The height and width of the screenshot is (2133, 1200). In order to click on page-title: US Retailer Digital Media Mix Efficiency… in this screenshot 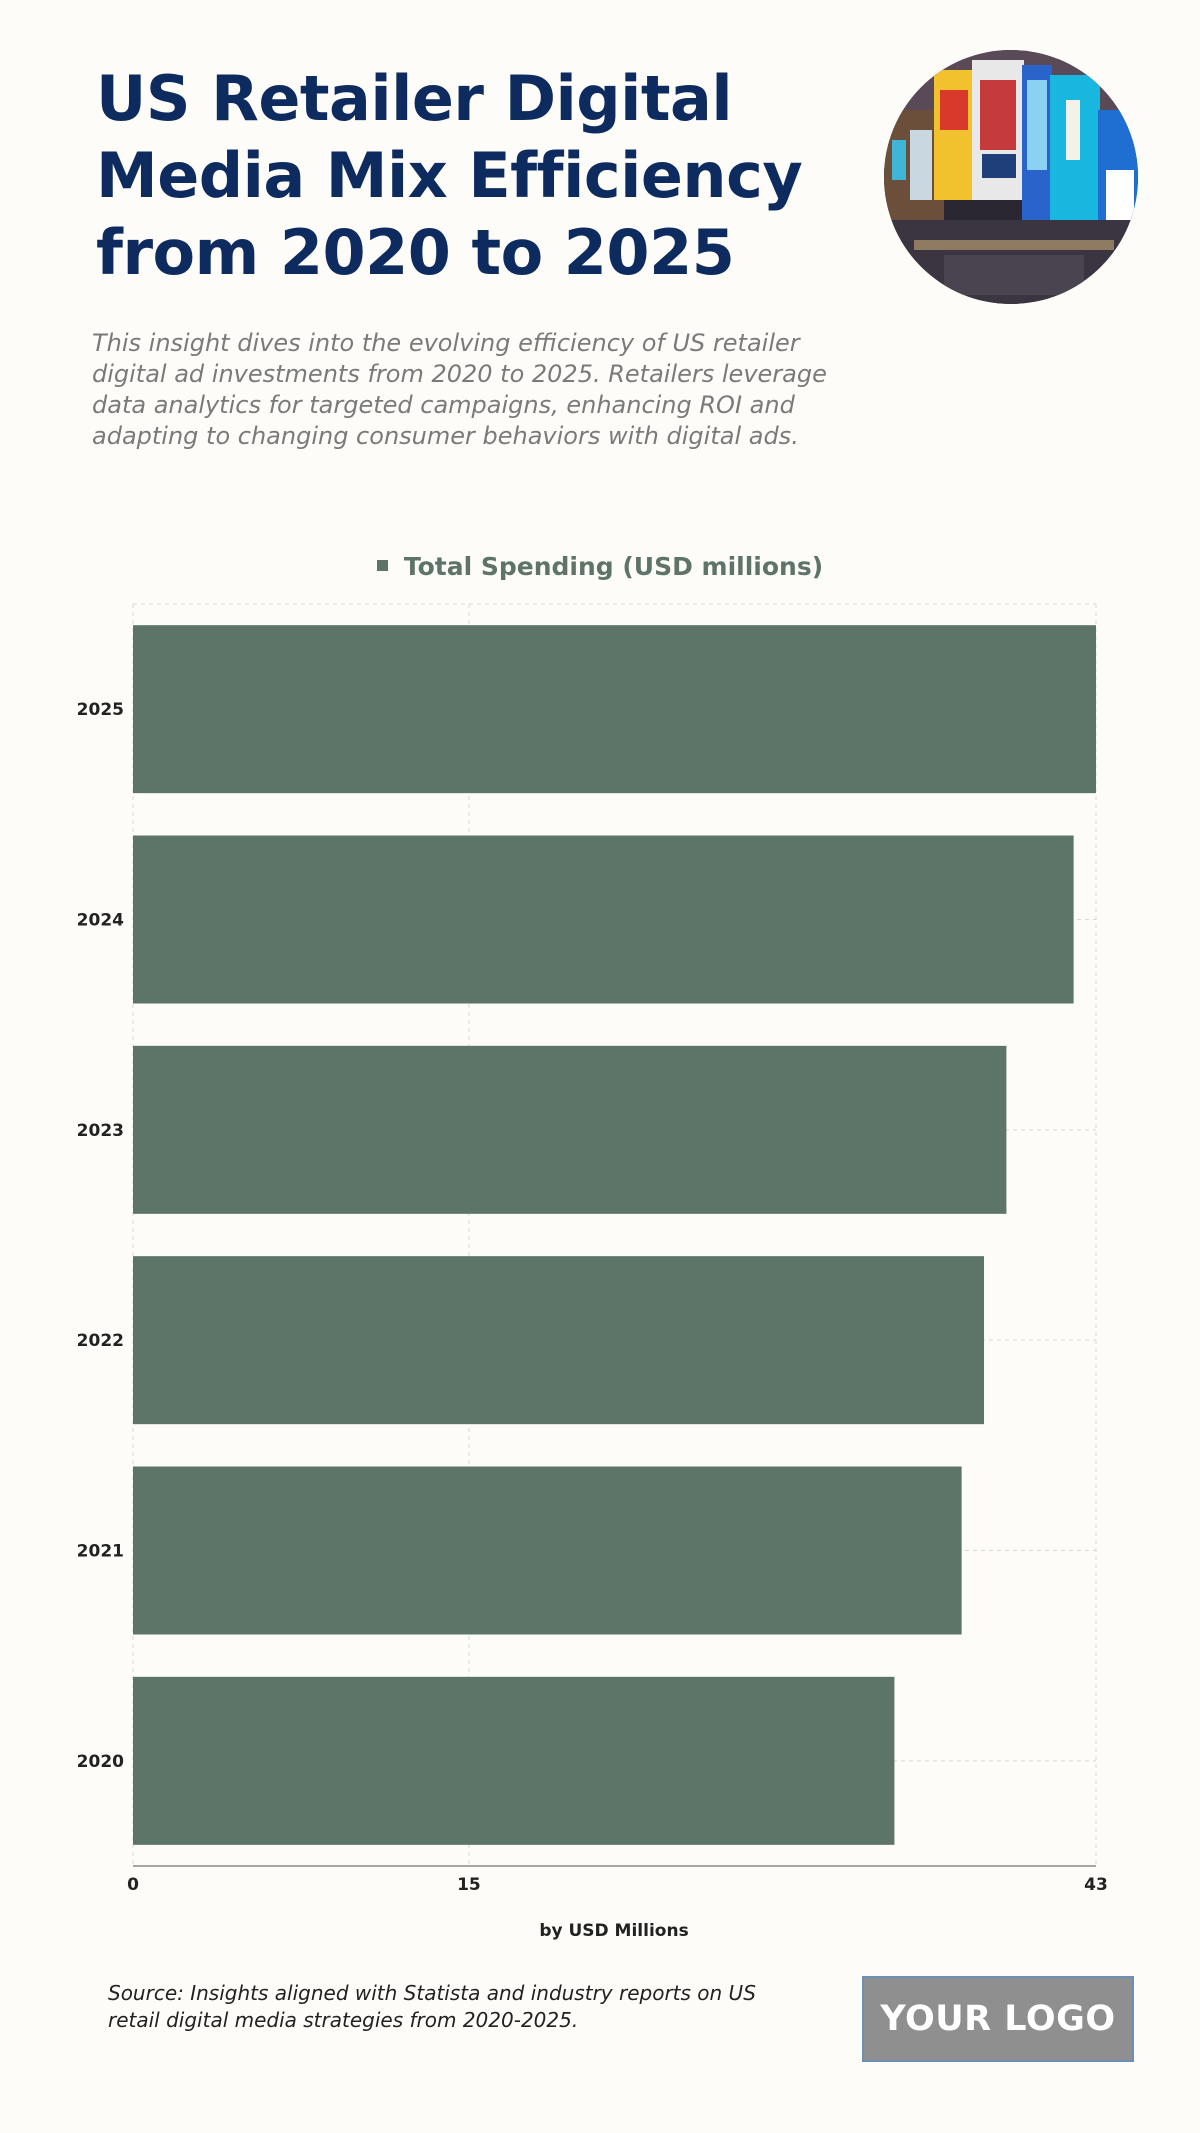, I will do `click(449, 175)`.